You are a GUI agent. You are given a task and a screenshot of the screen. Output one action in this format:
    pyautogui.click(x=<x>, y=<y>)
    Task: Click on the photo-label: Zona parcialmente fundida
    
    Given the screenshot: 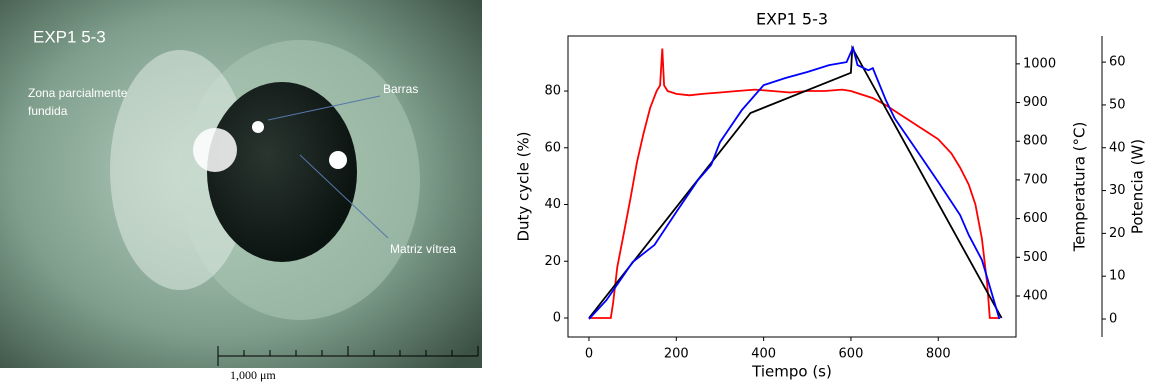 What is the action you would take?
    pyautogui.click(x=78, y=102)
    